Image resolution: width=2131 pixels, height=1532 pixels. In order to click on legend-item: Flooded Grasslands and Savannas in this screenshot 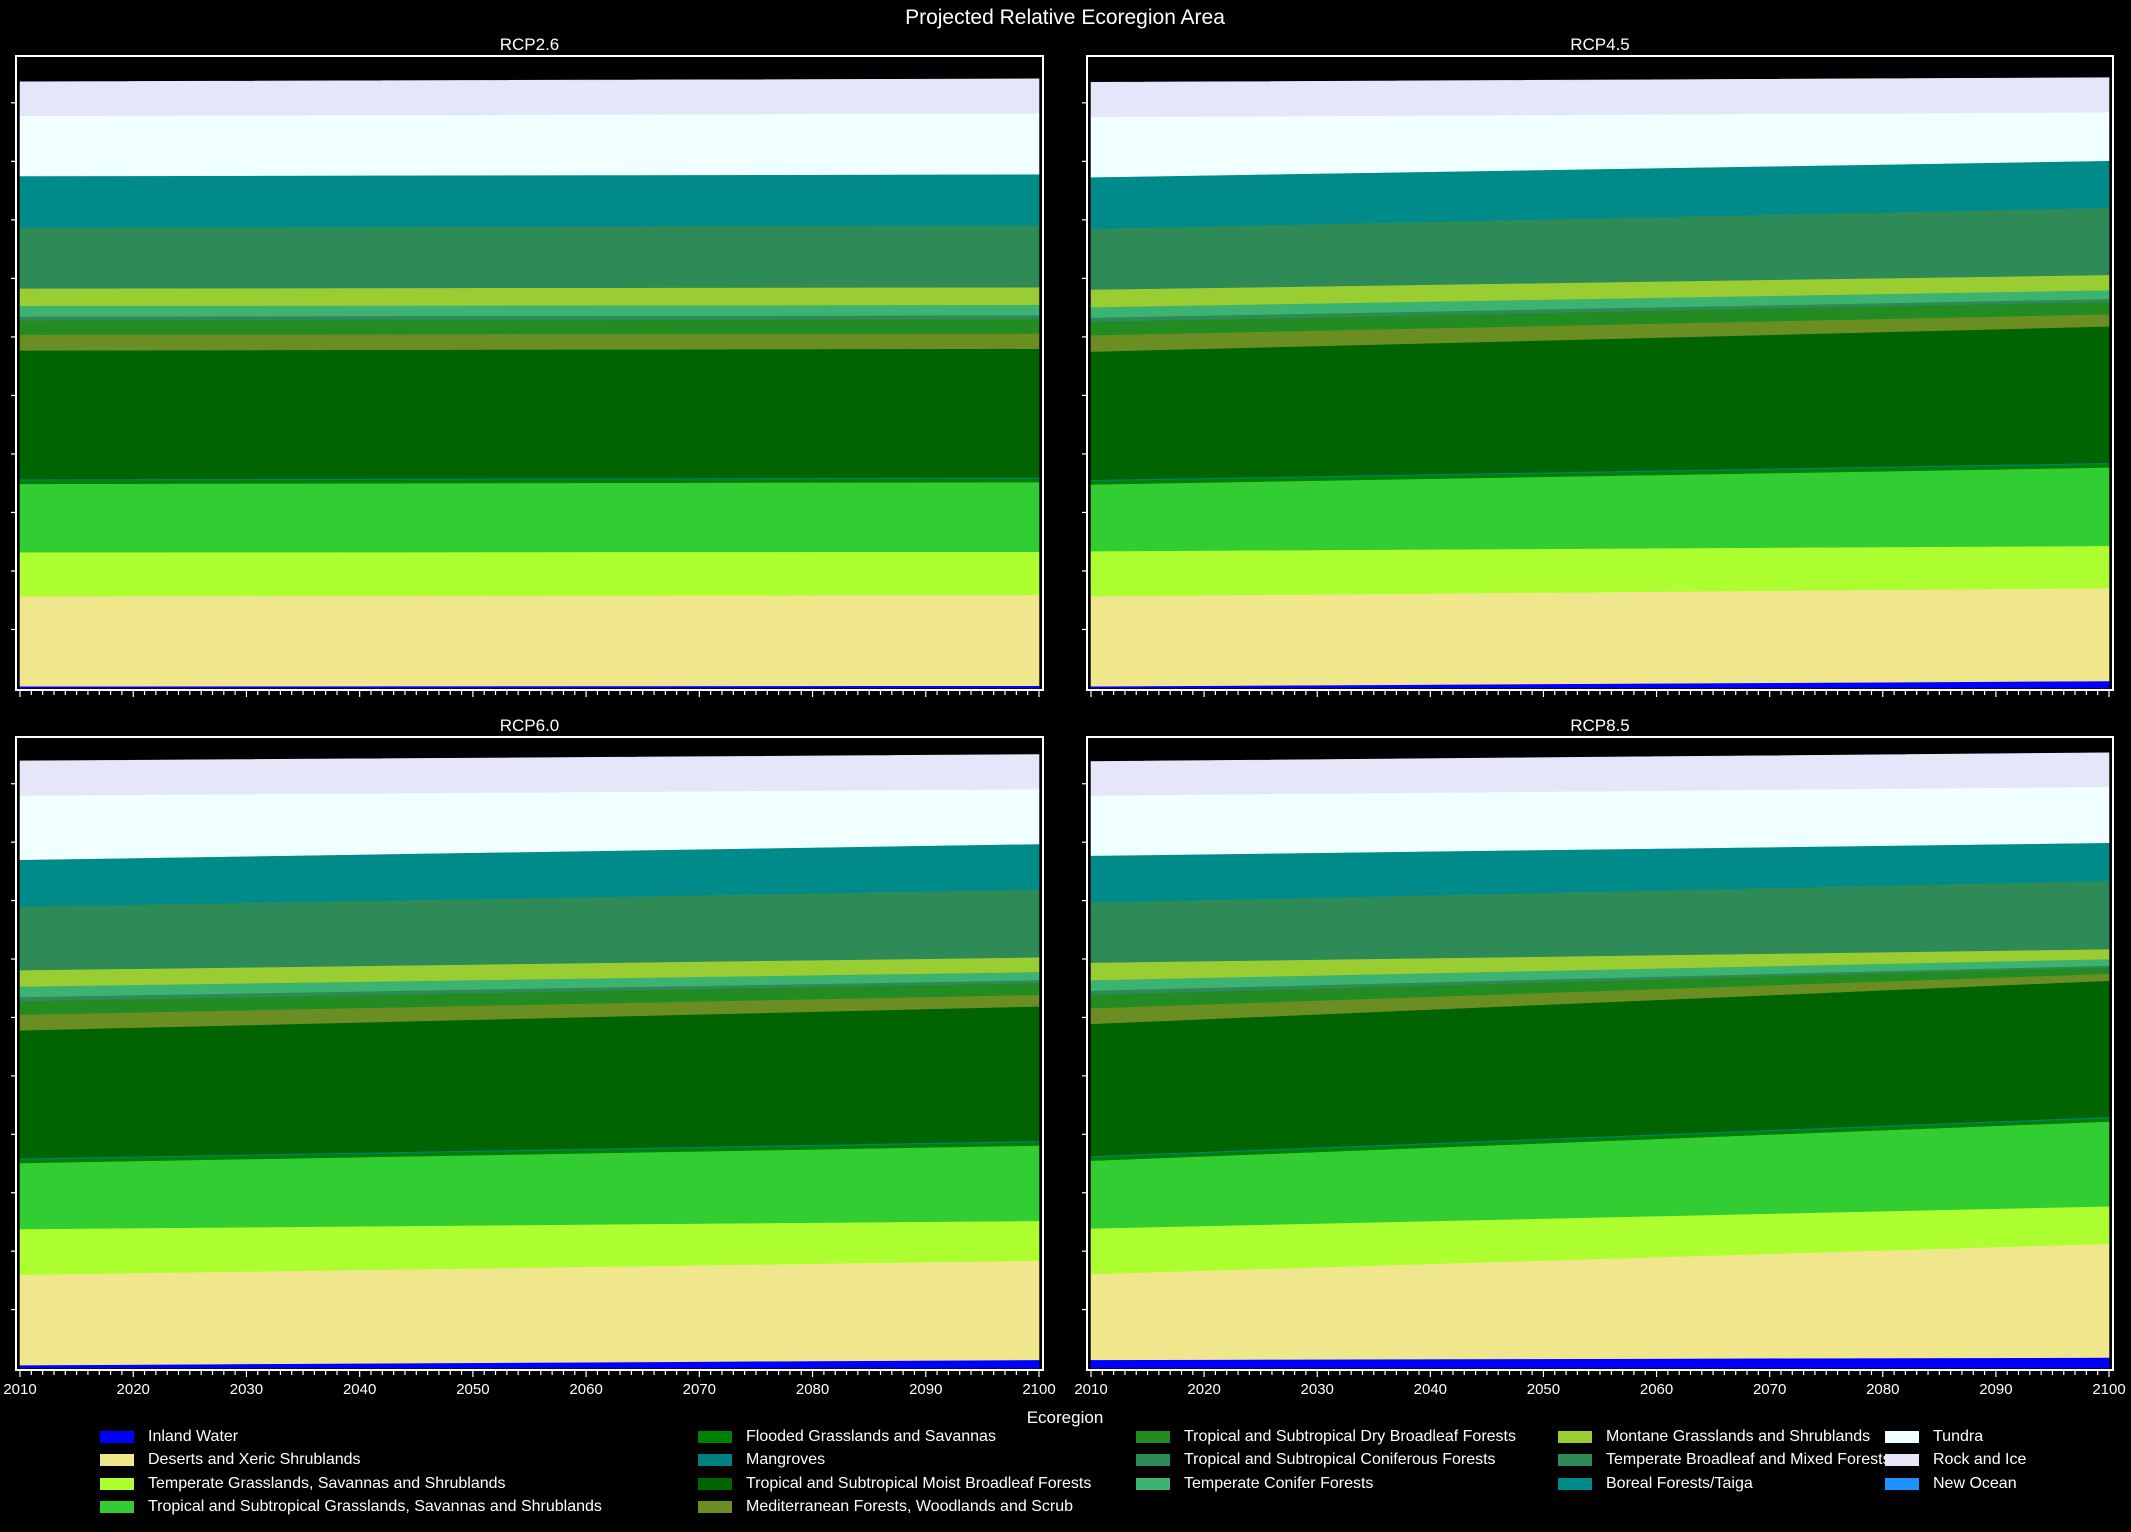, I will do `click(894, 1437)`.